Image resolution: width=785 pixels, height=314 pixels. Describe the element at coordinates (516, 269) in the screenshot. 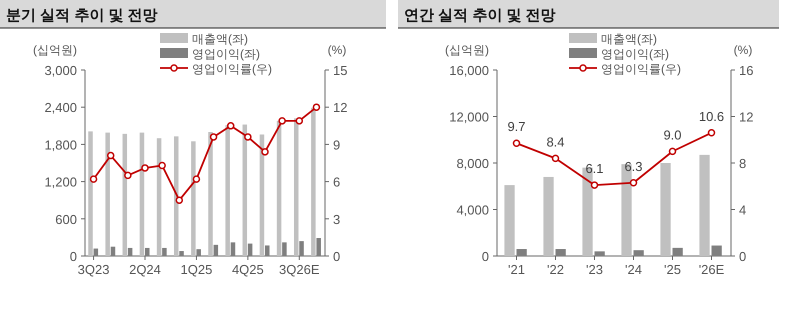

I see `x-tick-label: '21` at that location.